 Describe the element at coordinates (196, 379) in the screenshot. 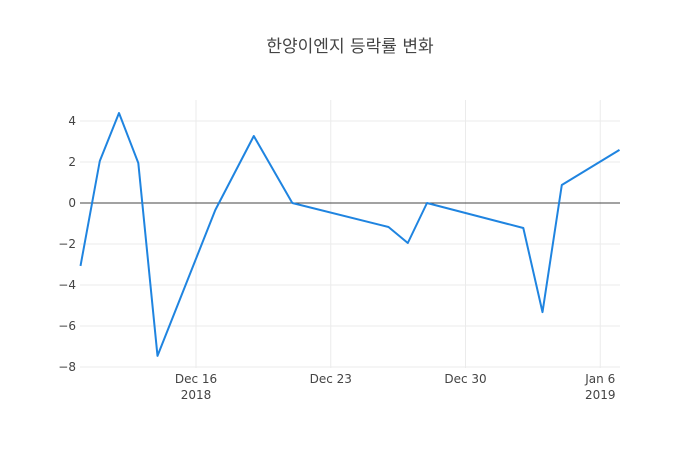

I see `x-tick-label: Dec 16` at that location.